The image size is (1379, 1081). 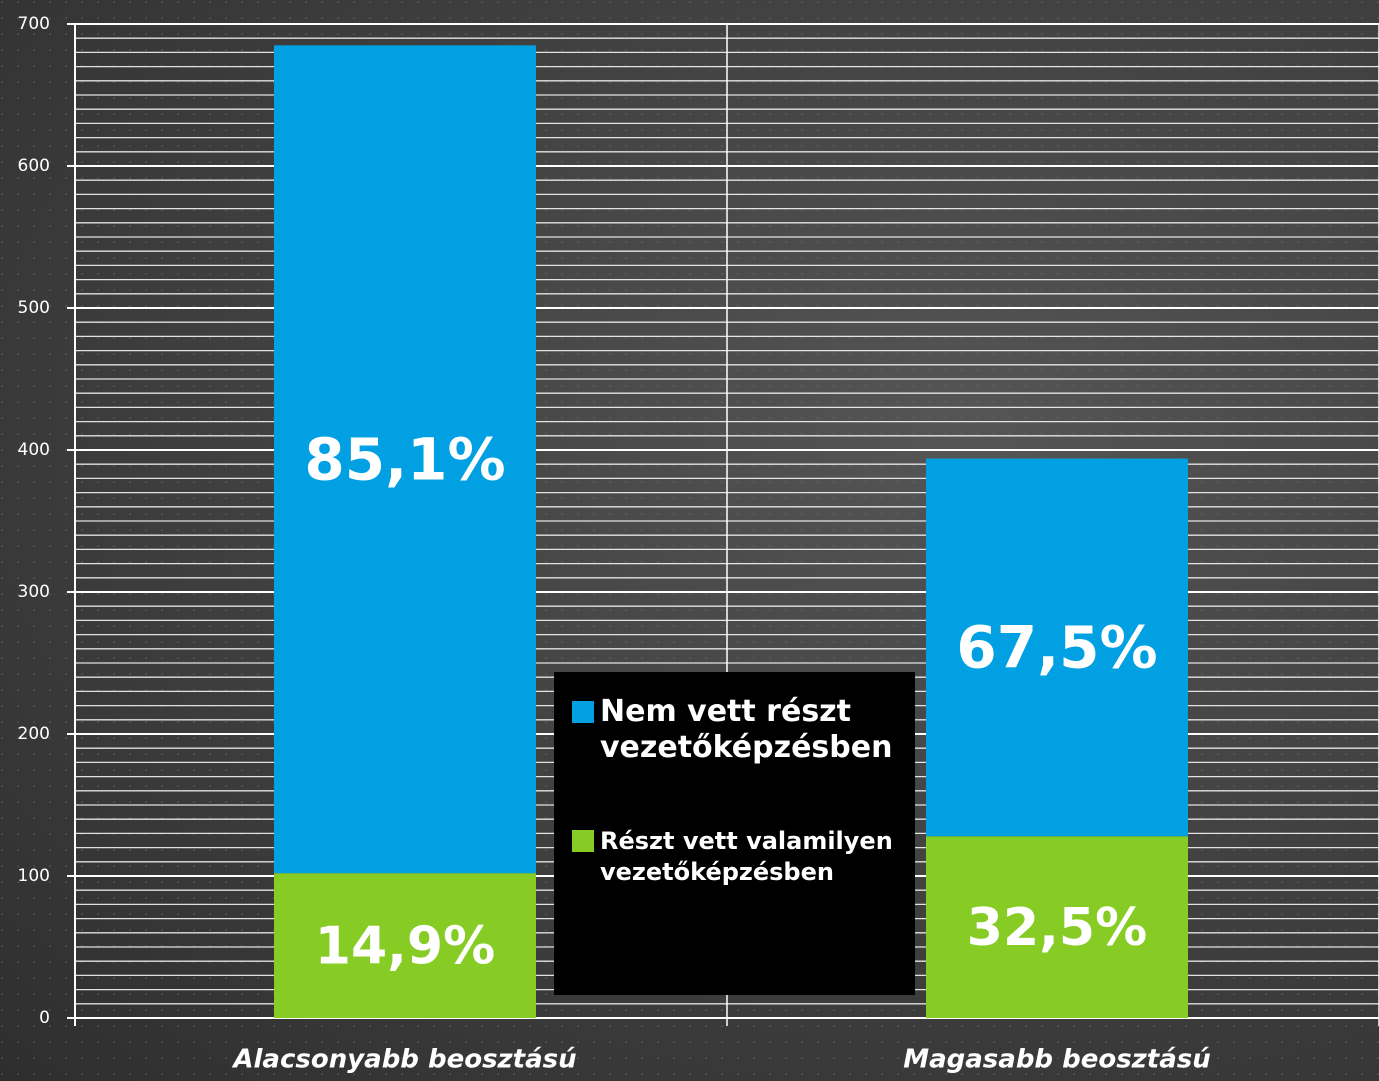 I want to click on y-tick-label: 600, so click(x=34, y=166).